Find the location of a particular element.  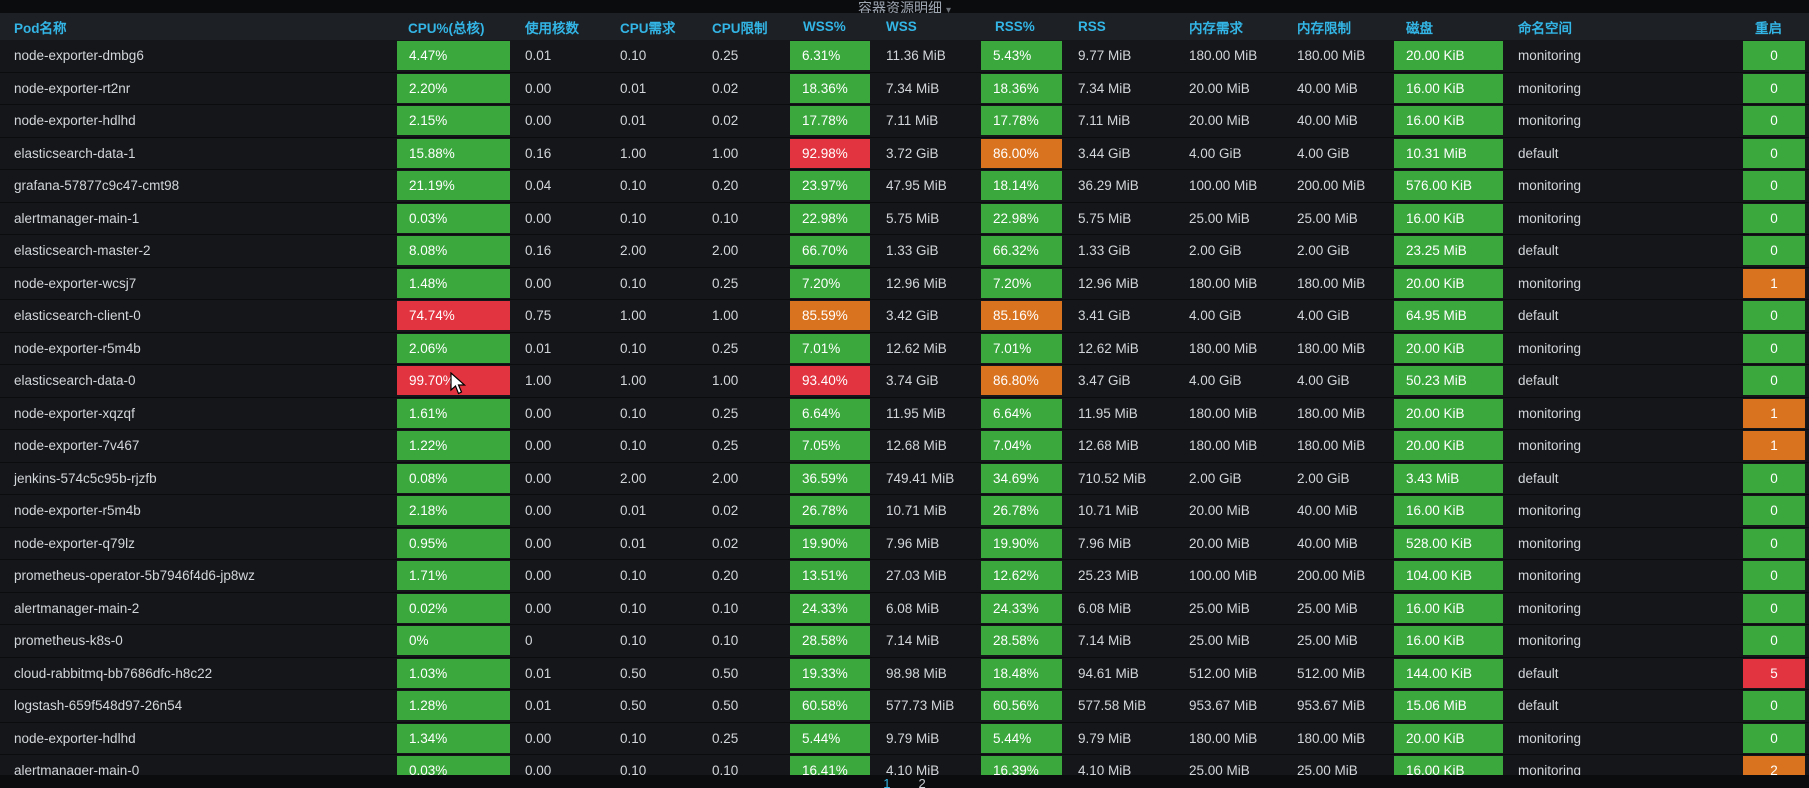

column-header-cpu-percent: CPU%(总核) is located at coordinates (446, 28).